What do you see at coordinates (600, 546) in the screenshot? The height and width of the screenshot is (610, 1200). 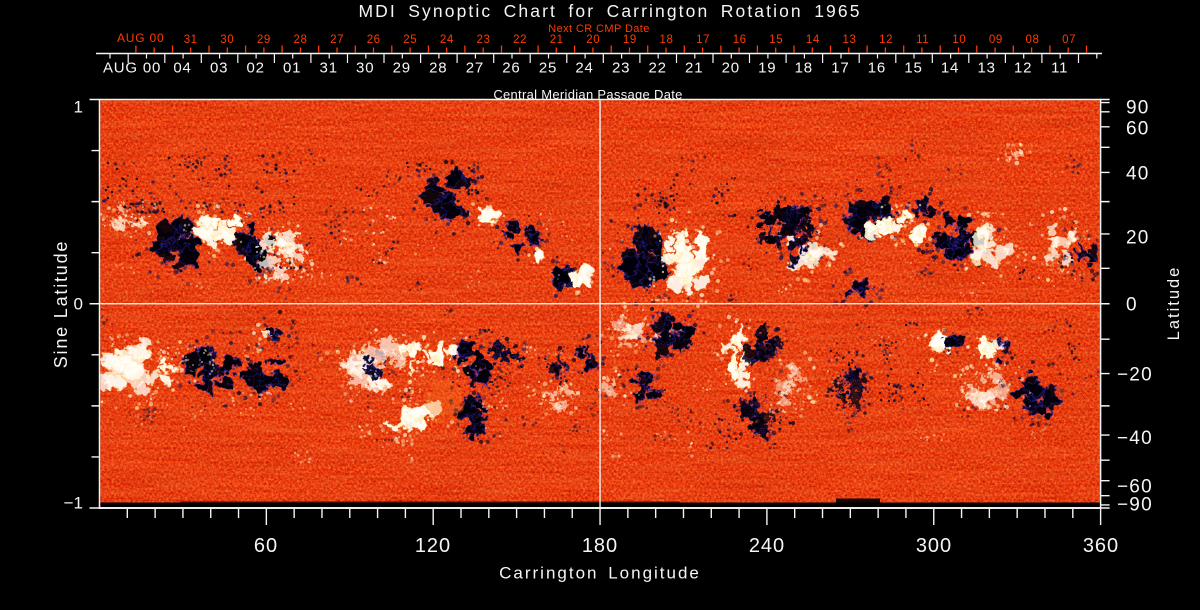 I see `svg-text: 180` at bounding box center [600, 546].